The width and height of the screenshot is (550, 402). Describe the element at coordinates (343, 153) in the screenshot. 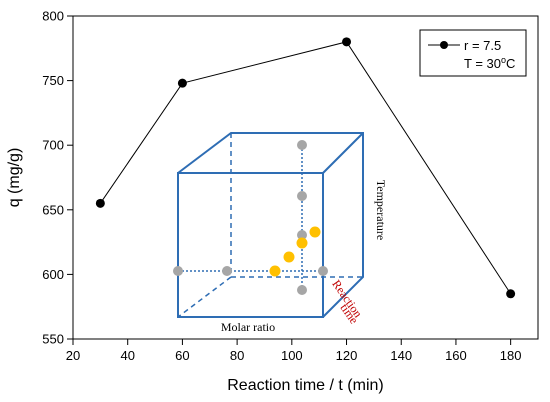

I see `cube-top-right-edge` at that location.